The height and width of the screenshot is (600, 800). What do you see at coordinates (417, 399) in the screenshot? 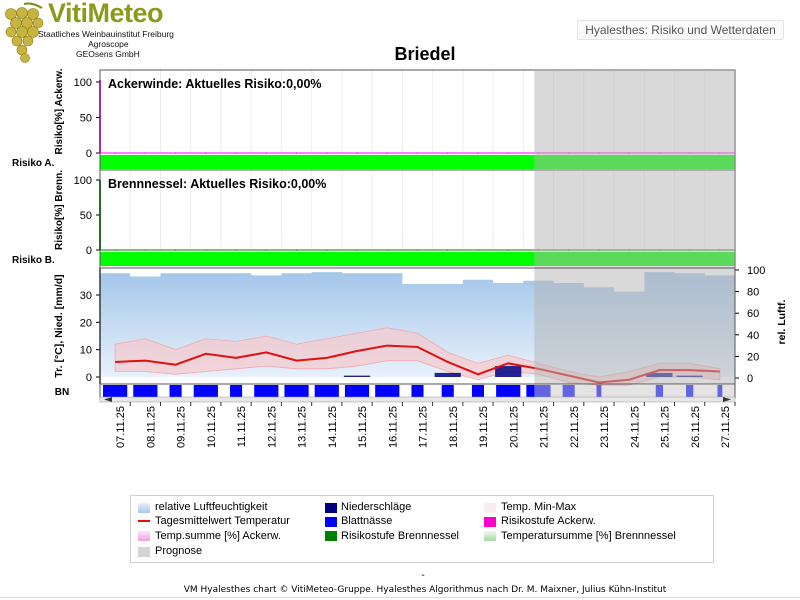
I see `date-scrollbar` at bounding box center [417, 399].